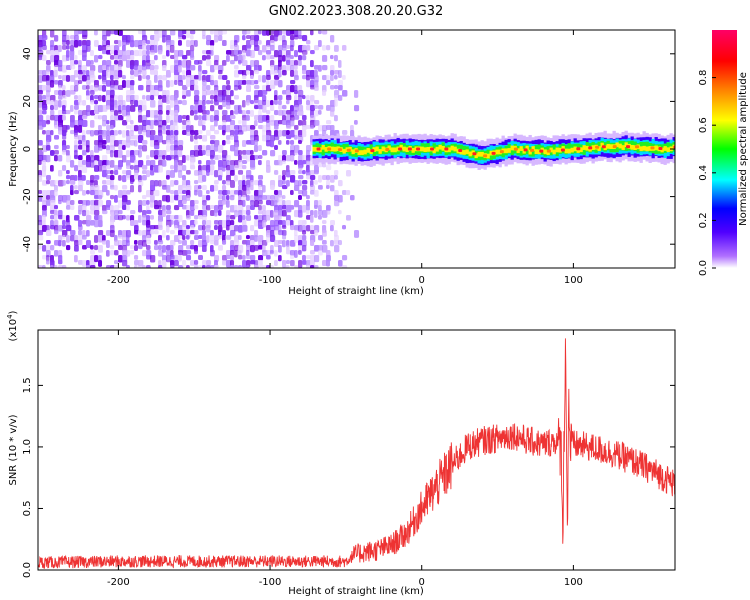 This screenshot has width=750, height=600. What do you see at coordinates (485, 156) in the screenshot?
I see `track-peak-cell` at bounding box center [485, 156].